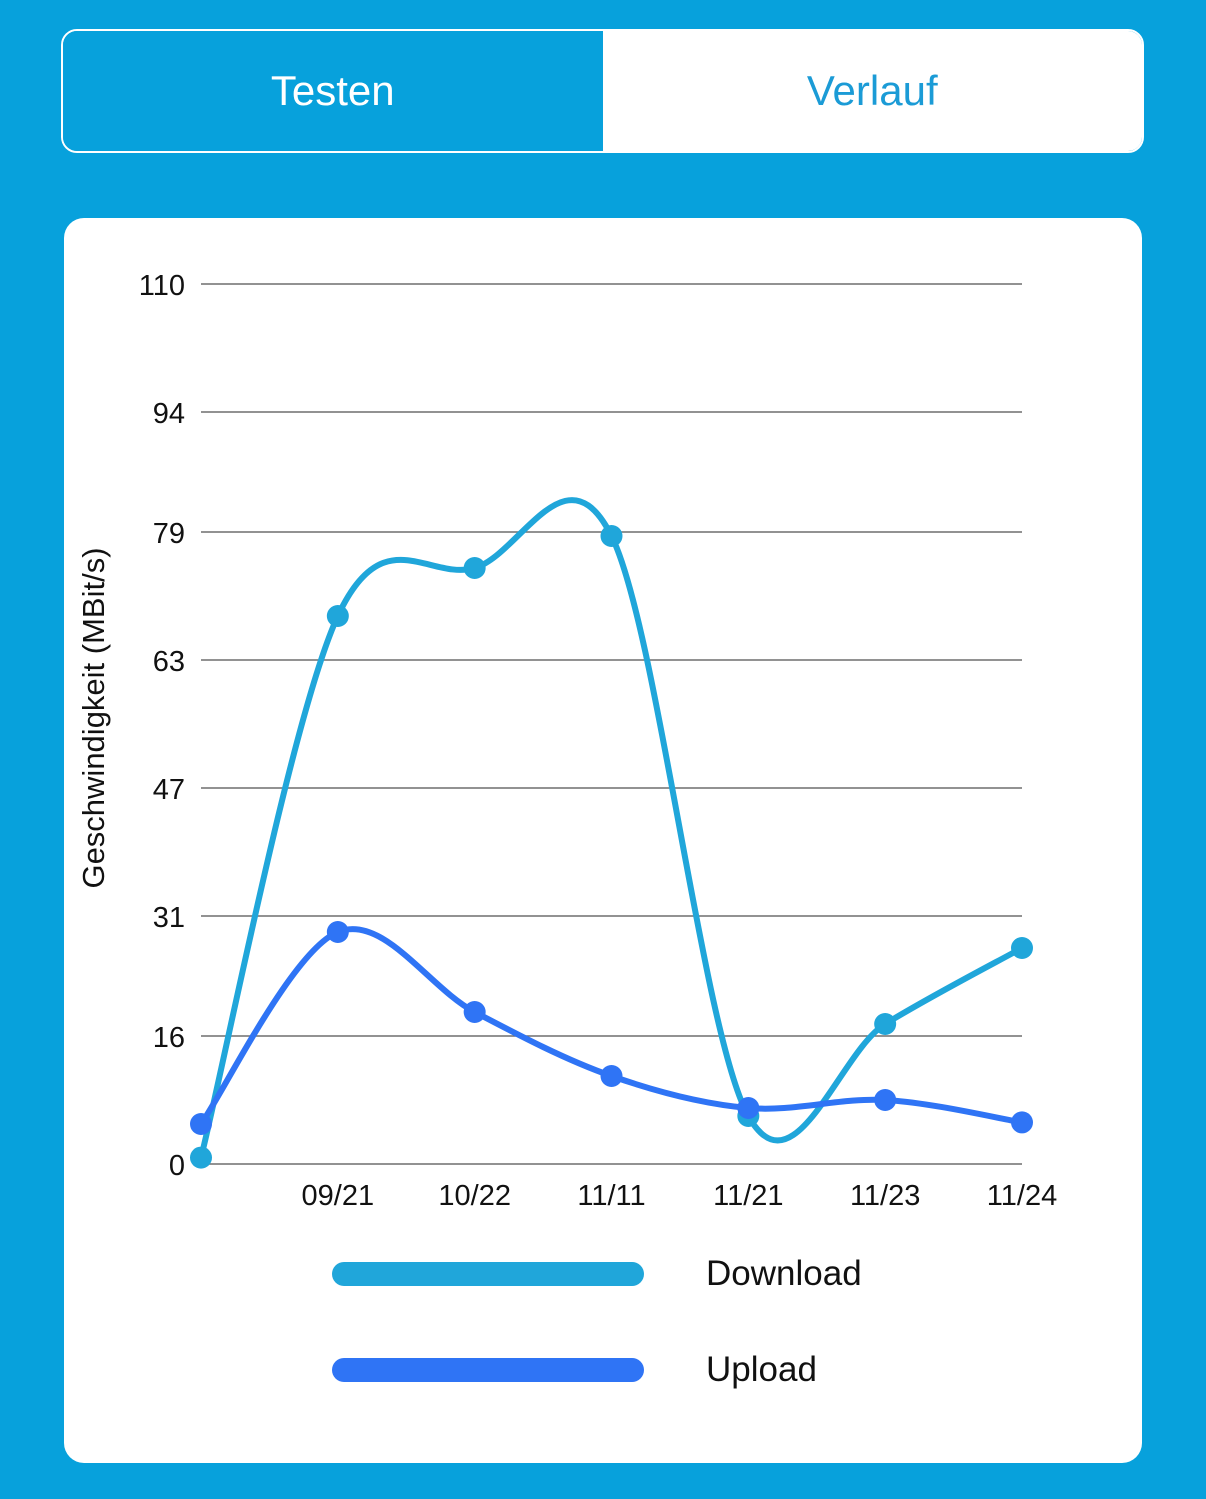  What do you see at coordinates (611, 1196) in the screenshot?
I see `x-tick-label: 11/11` at bounding box center [611, 1196].